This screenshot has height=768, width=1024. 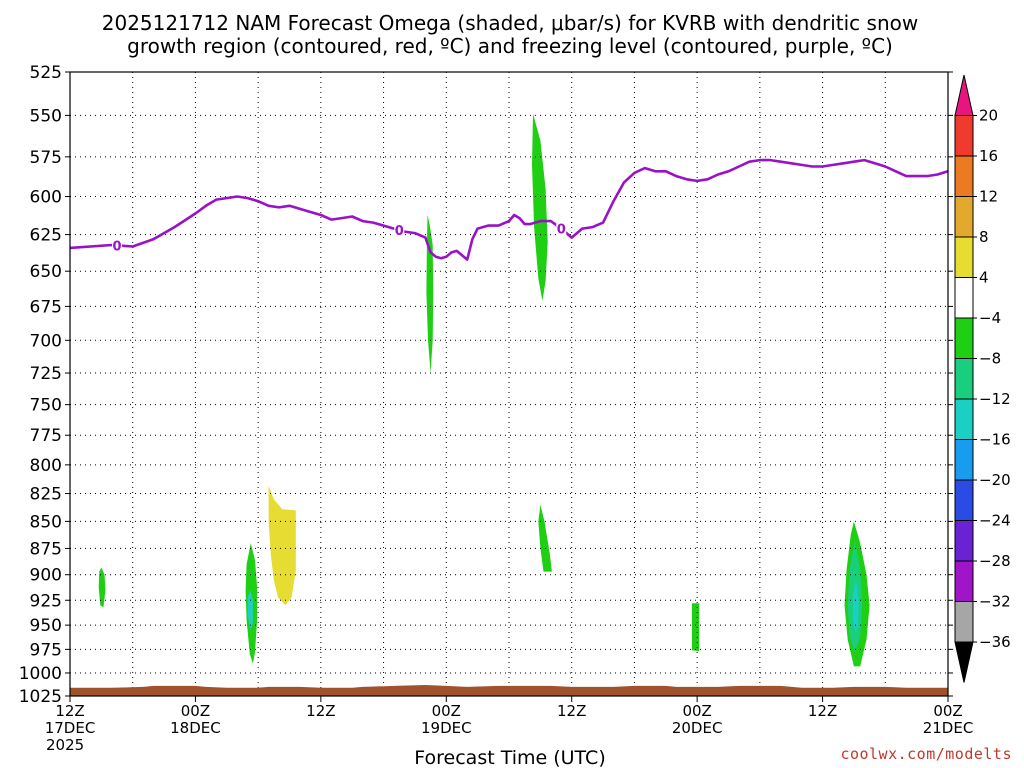 What do you see at coordinates (509, 757) in the screenshot?
I see `x-axis-label: Forecast Time (UTC)` at bounding box center [509, 757].